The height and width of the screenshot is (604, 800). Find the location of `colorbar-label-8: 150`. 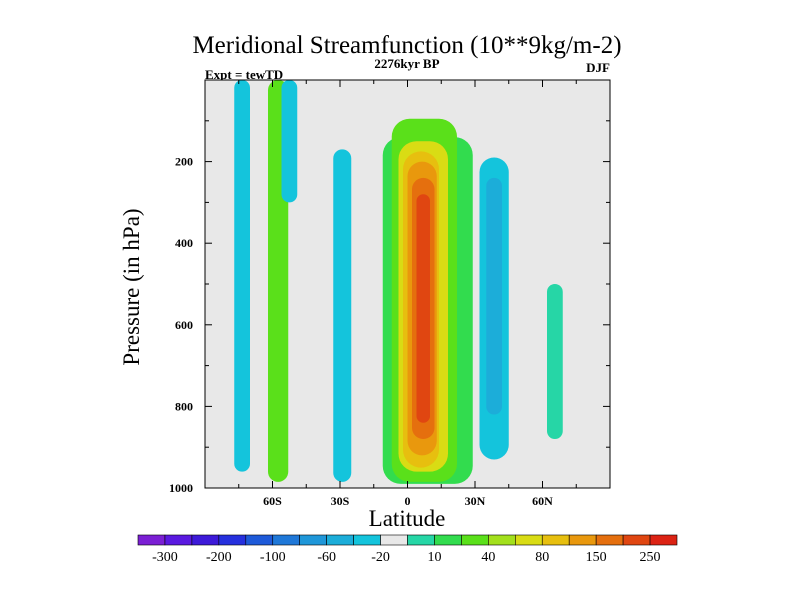

colorbar-label-8: 150 is located at coordinates (596, 557).